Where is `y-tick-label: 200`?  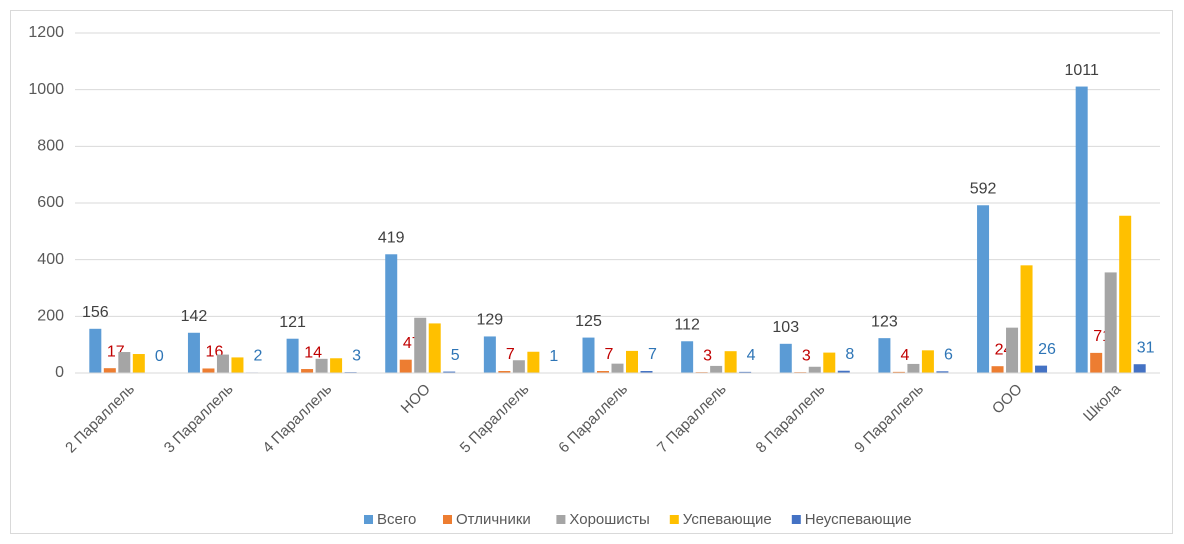 y-tick-label: 200 is located at coordinates (50, 316).